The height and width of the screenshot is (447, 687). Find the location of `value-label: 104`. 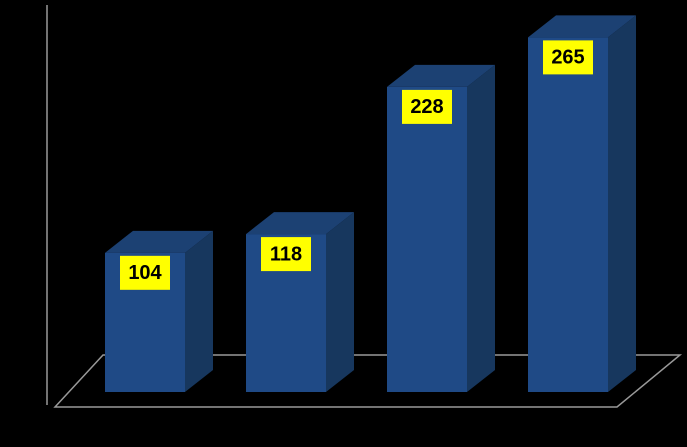

value-label: 104 is located at coordinates (145, 273).